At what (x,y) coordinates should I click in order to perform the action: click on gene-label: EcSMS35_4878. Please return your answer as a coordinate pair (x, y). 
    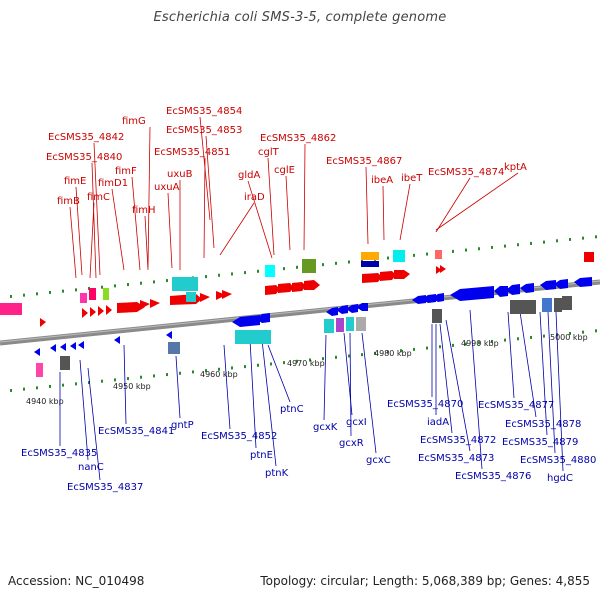
    Looking at the image, I should click on (543, 424).